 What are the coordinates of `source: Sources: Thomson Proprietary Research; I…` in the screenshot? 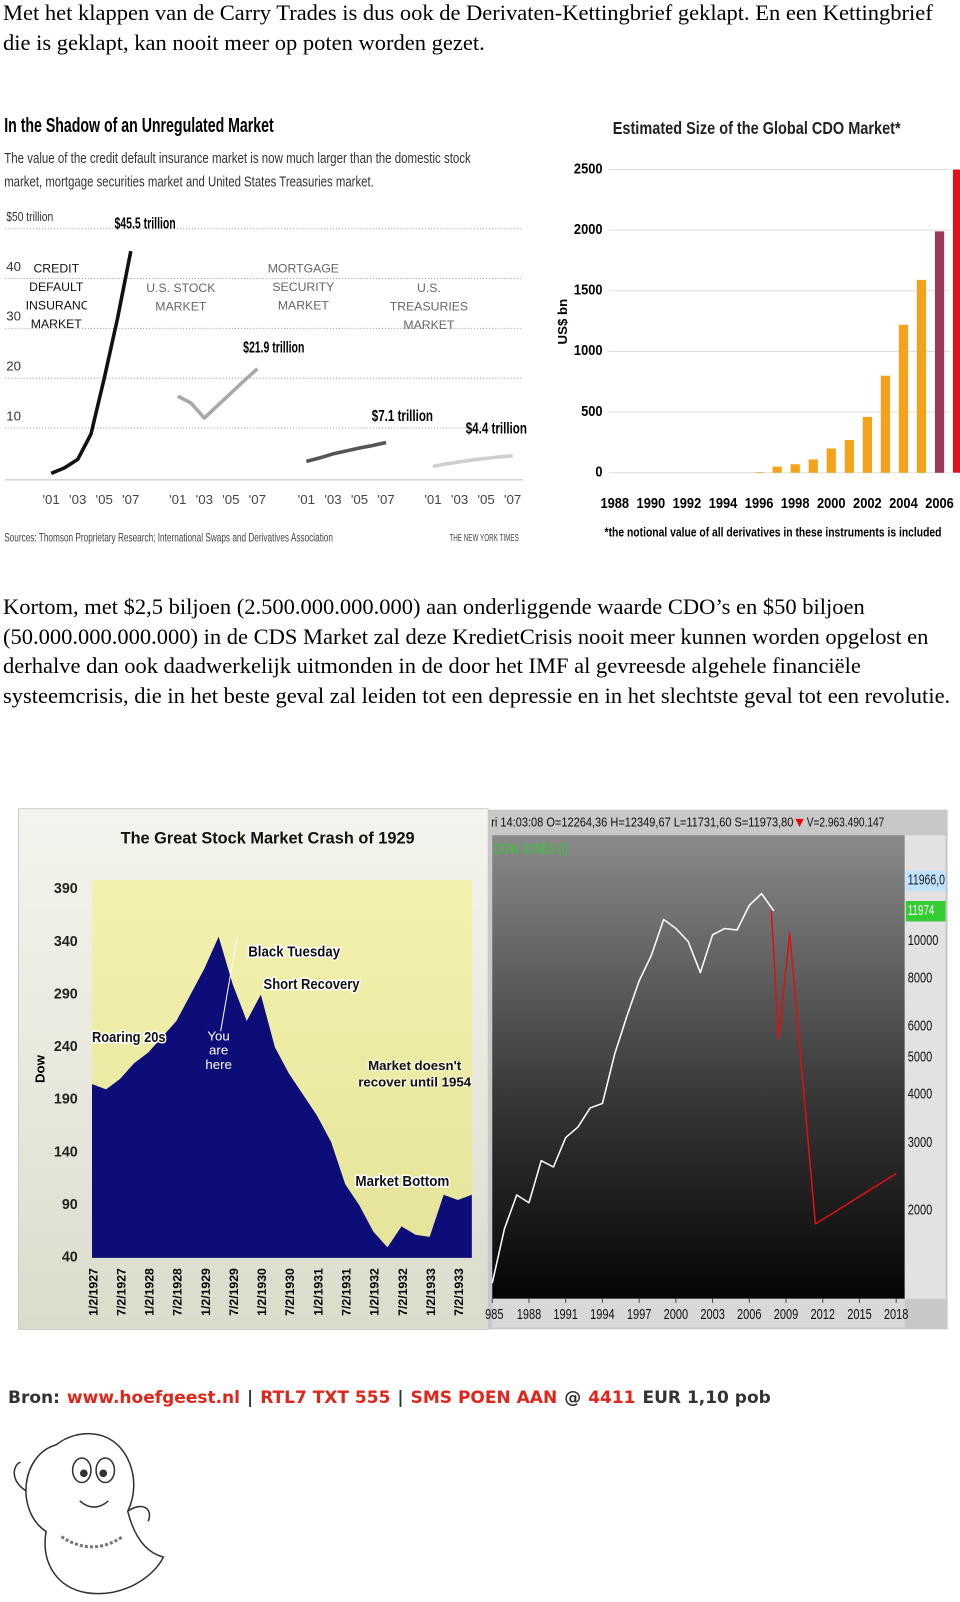 It's located at (168, 537).